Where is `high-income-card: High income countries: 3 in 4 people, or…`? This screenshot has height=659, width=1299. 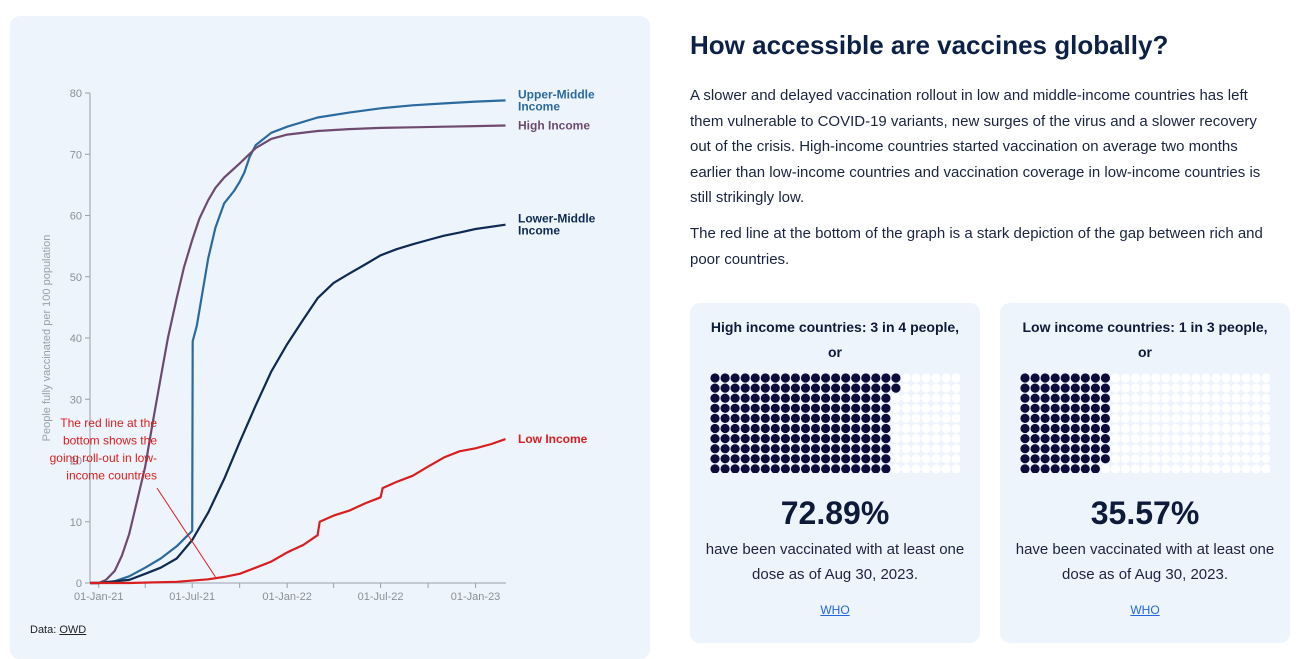 high-income-card: High income countries: 3 in 4 people, or… is located at coordinates (835, 473).